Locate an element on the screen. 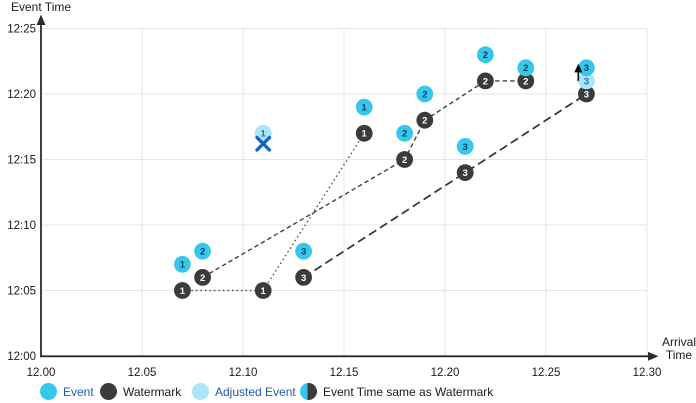 The image size is (696, 403). rejected-event-x-icon is located at coordinates (263, 143).